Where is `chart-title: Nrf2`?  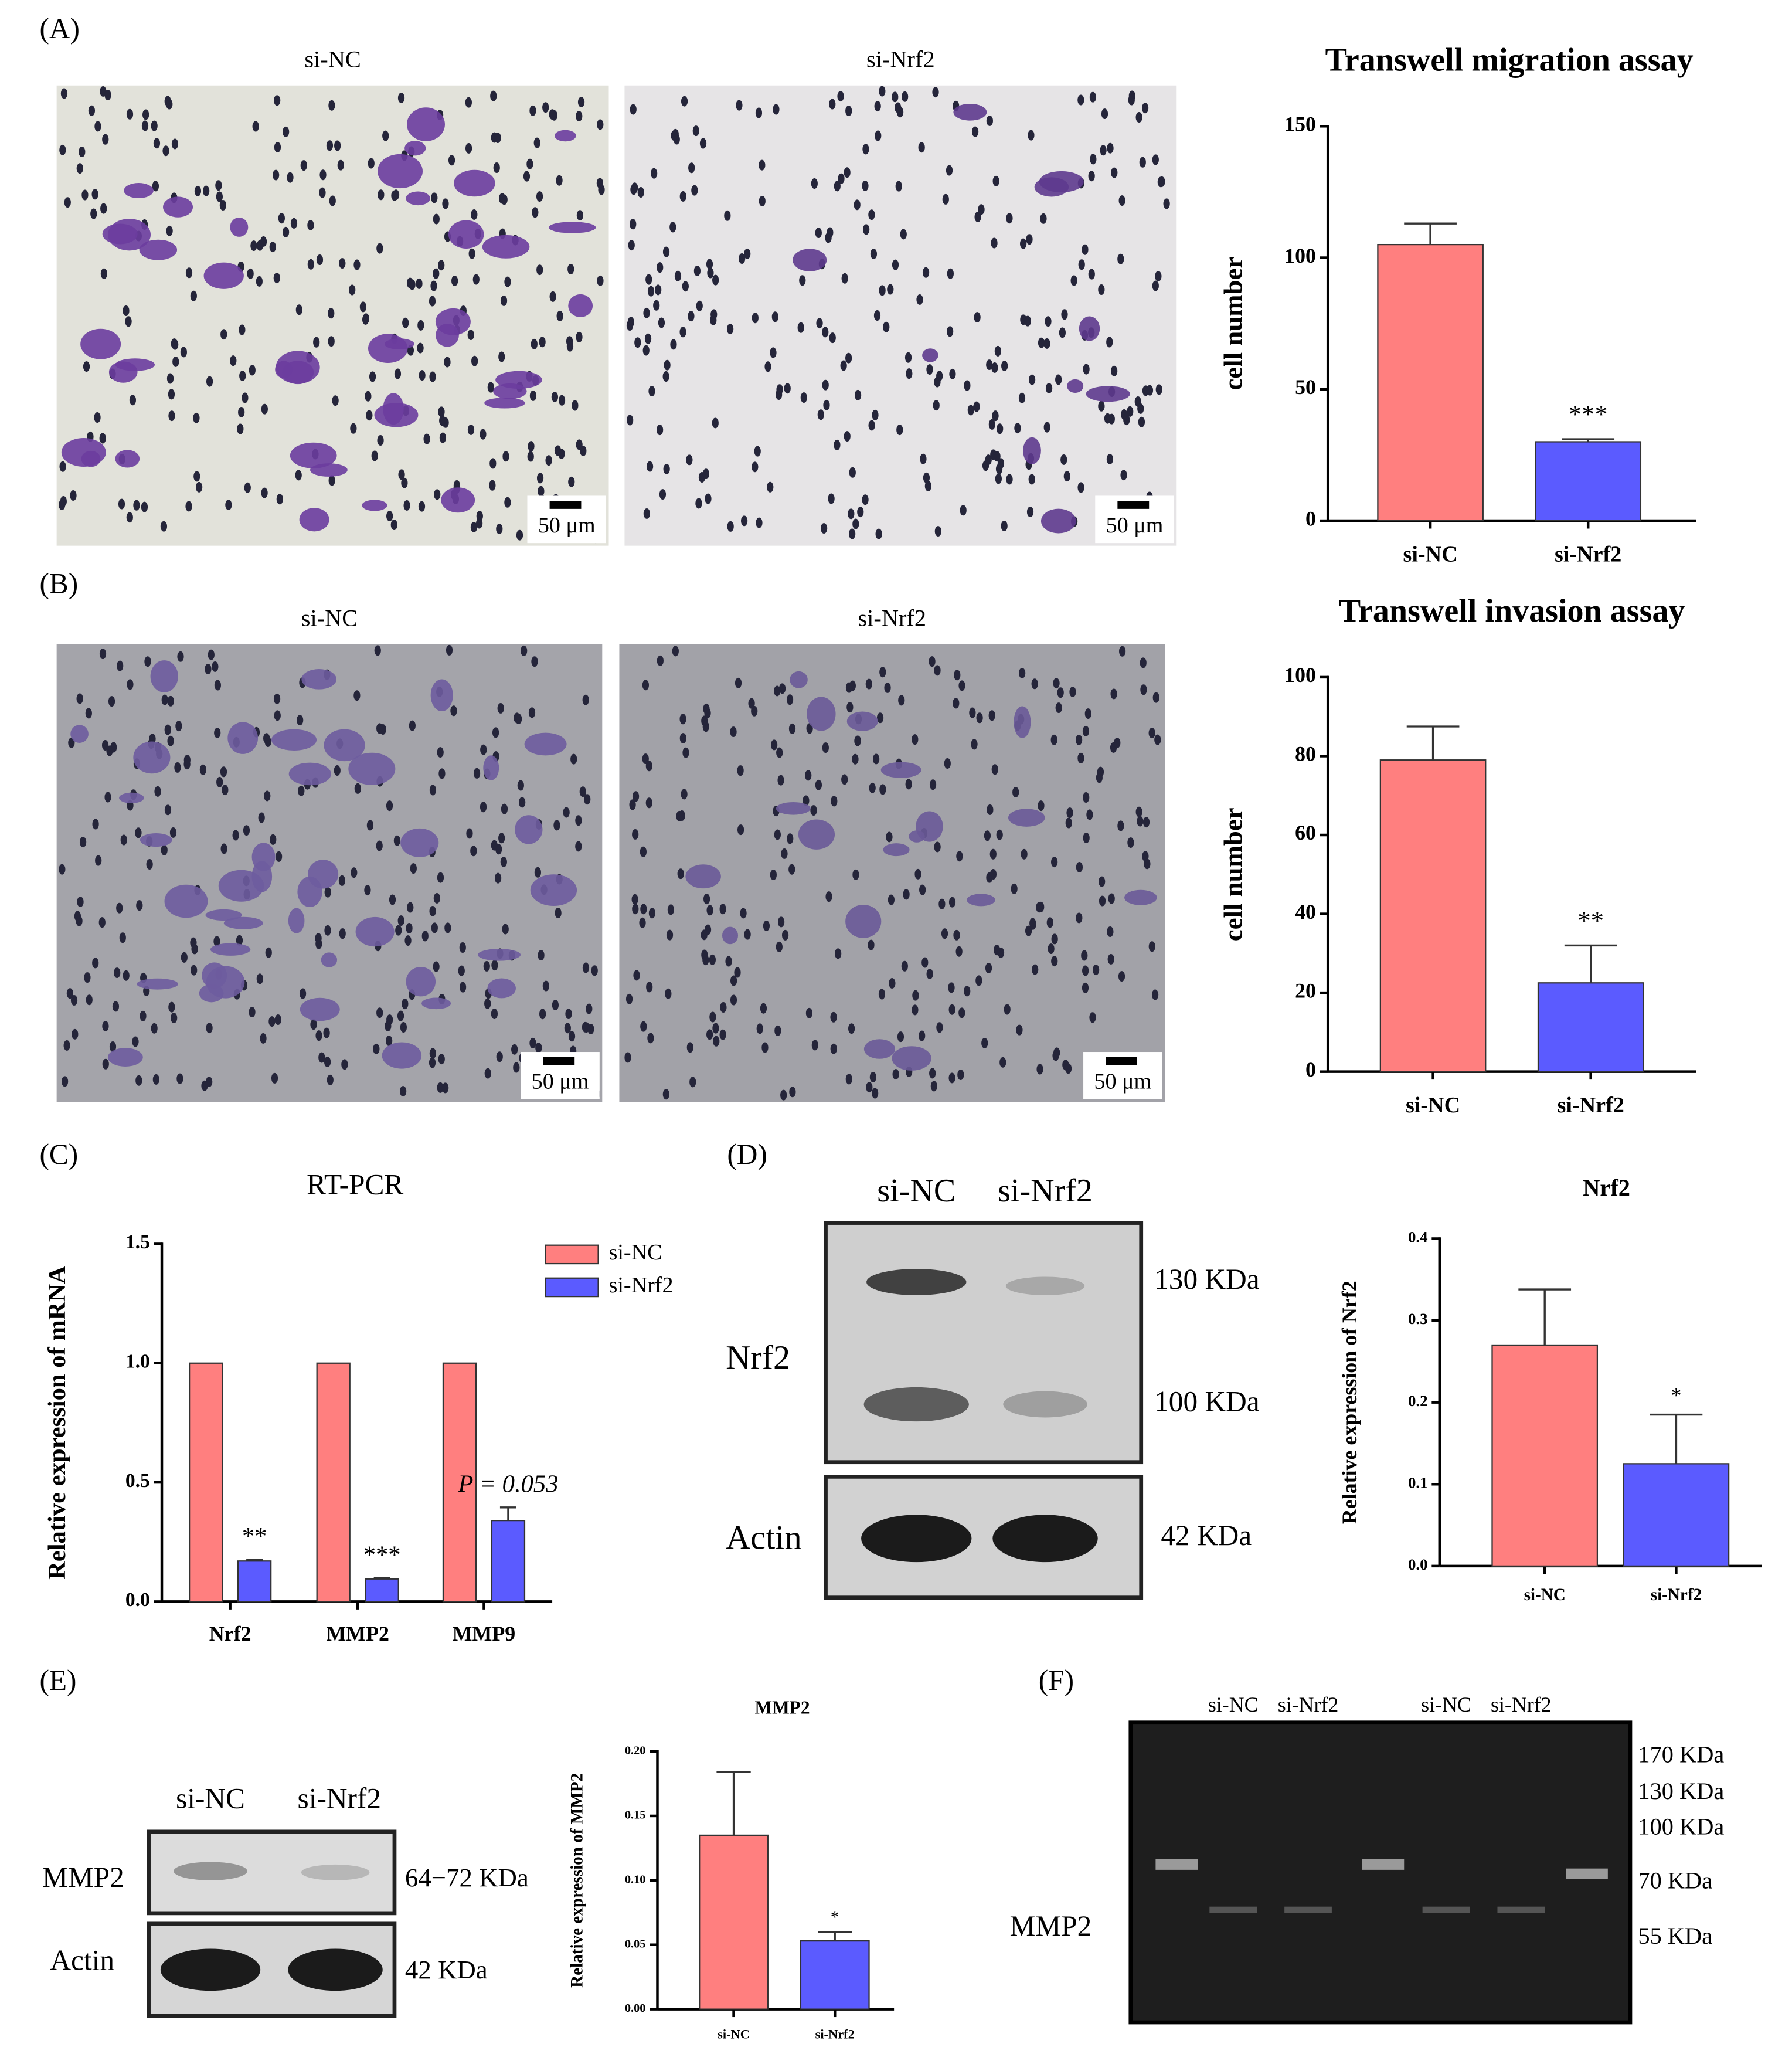 chart-title: Nrf2 is located at coordinates (1607, 1187).